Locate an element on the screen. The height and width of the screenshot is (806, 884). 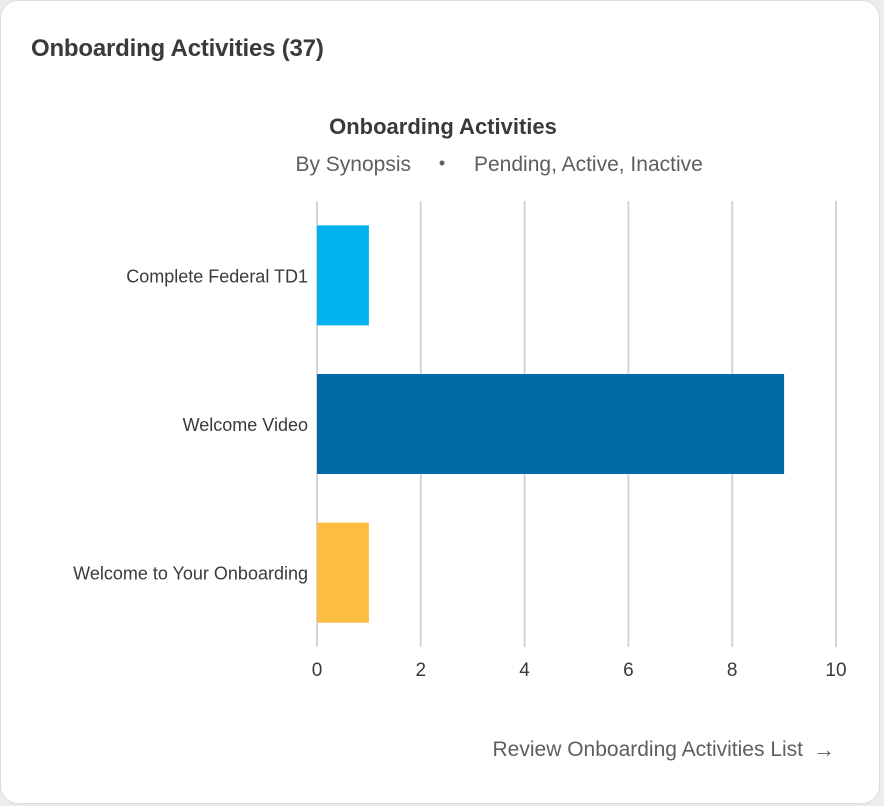
review-link-label: Review Onboarding Activities List is located at coordinates (647, 749).